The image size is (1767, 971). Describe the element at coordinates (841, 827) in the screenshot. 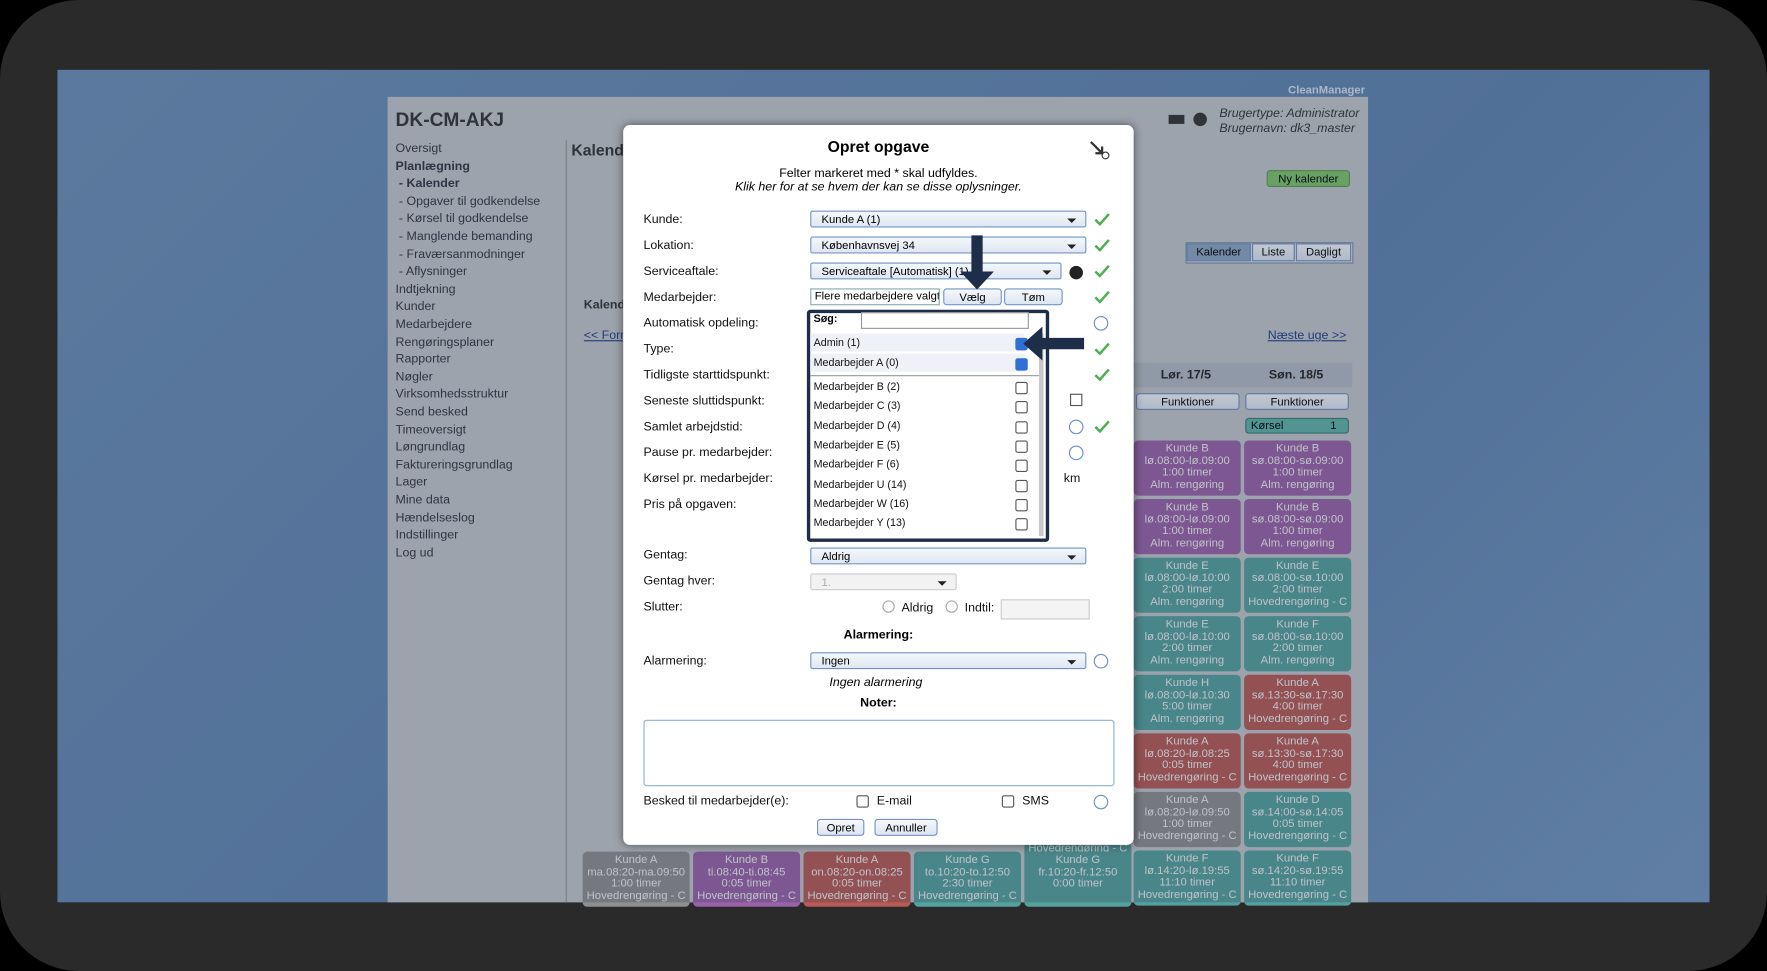

I see `submit-button: Opret` at that location.